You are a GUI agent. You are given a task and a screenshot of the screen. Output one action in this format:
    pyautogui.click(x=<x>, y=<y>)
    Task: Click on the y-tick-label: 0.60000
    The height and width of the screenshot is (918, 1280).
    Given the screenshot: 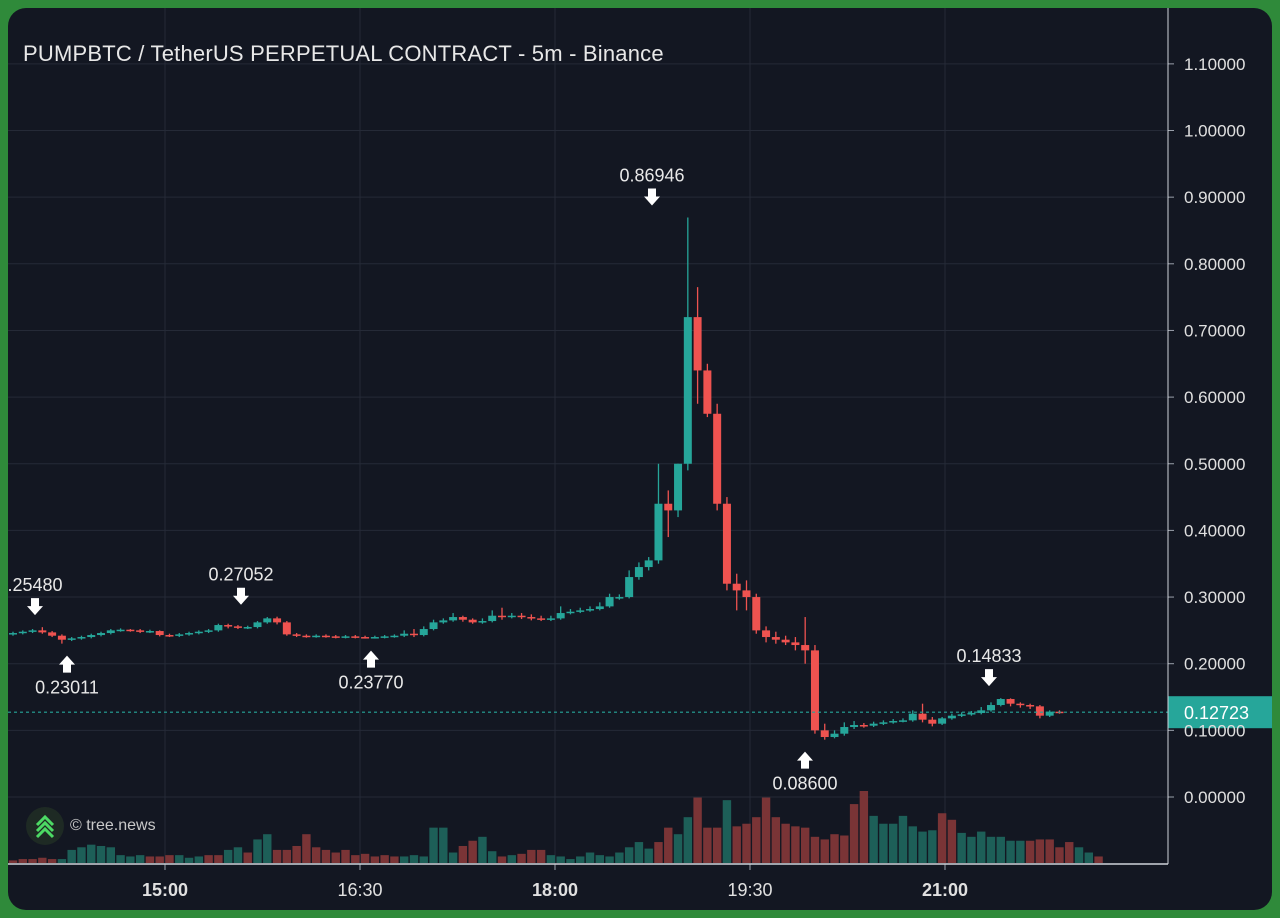 What is the action you would take?
    pyautogui.click(x=1214, y=397)
    